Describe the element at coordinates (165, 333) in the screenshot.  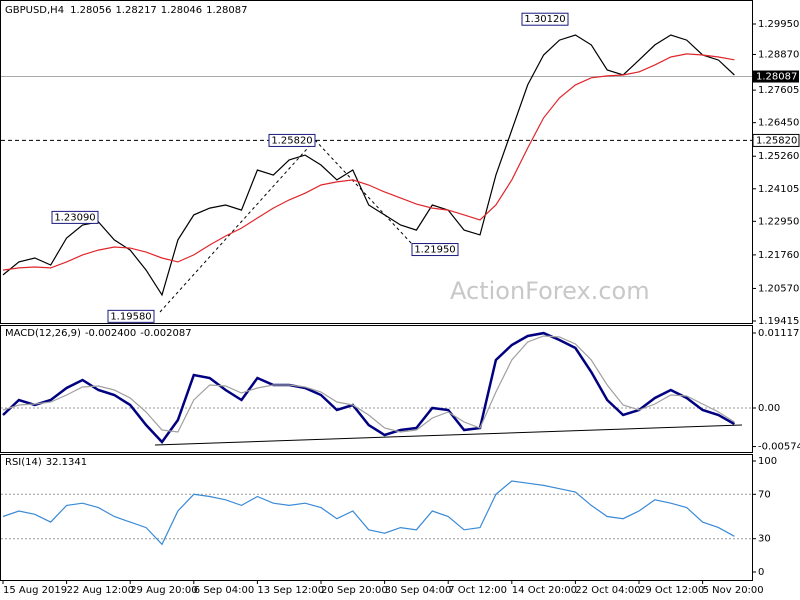
I see `macd-signal: -0.002087` at that location.